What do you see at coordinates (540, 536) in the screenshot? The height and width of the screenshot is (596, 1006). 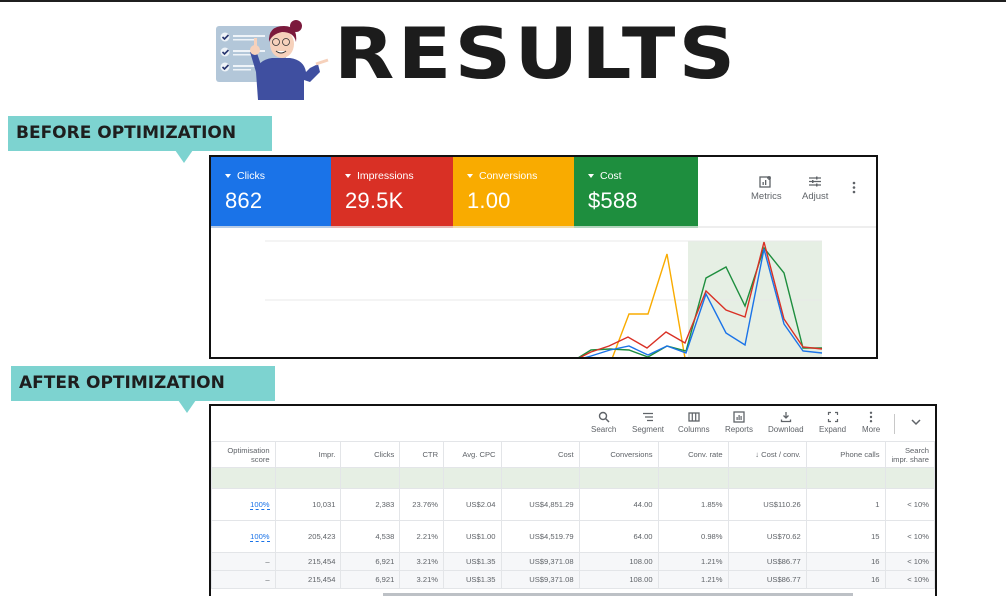 I see `cell-cost: US$4,519.79` at bounding box center [540, 536].